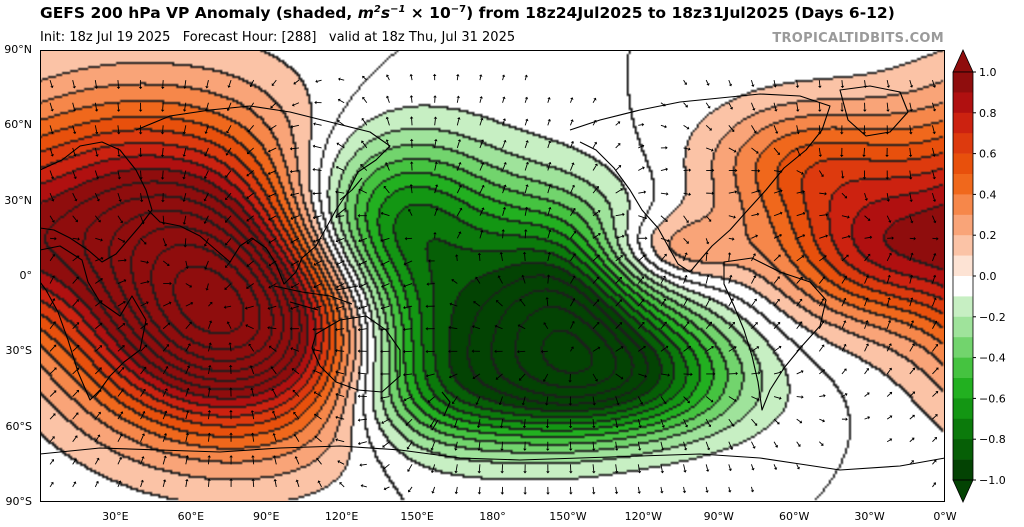 The width and height of the screenshot is (1024, 527). What do you see at coordinates (26, 275) in the screenshot?
I see `lat-label: 0°` at bounding box center [26, 275].